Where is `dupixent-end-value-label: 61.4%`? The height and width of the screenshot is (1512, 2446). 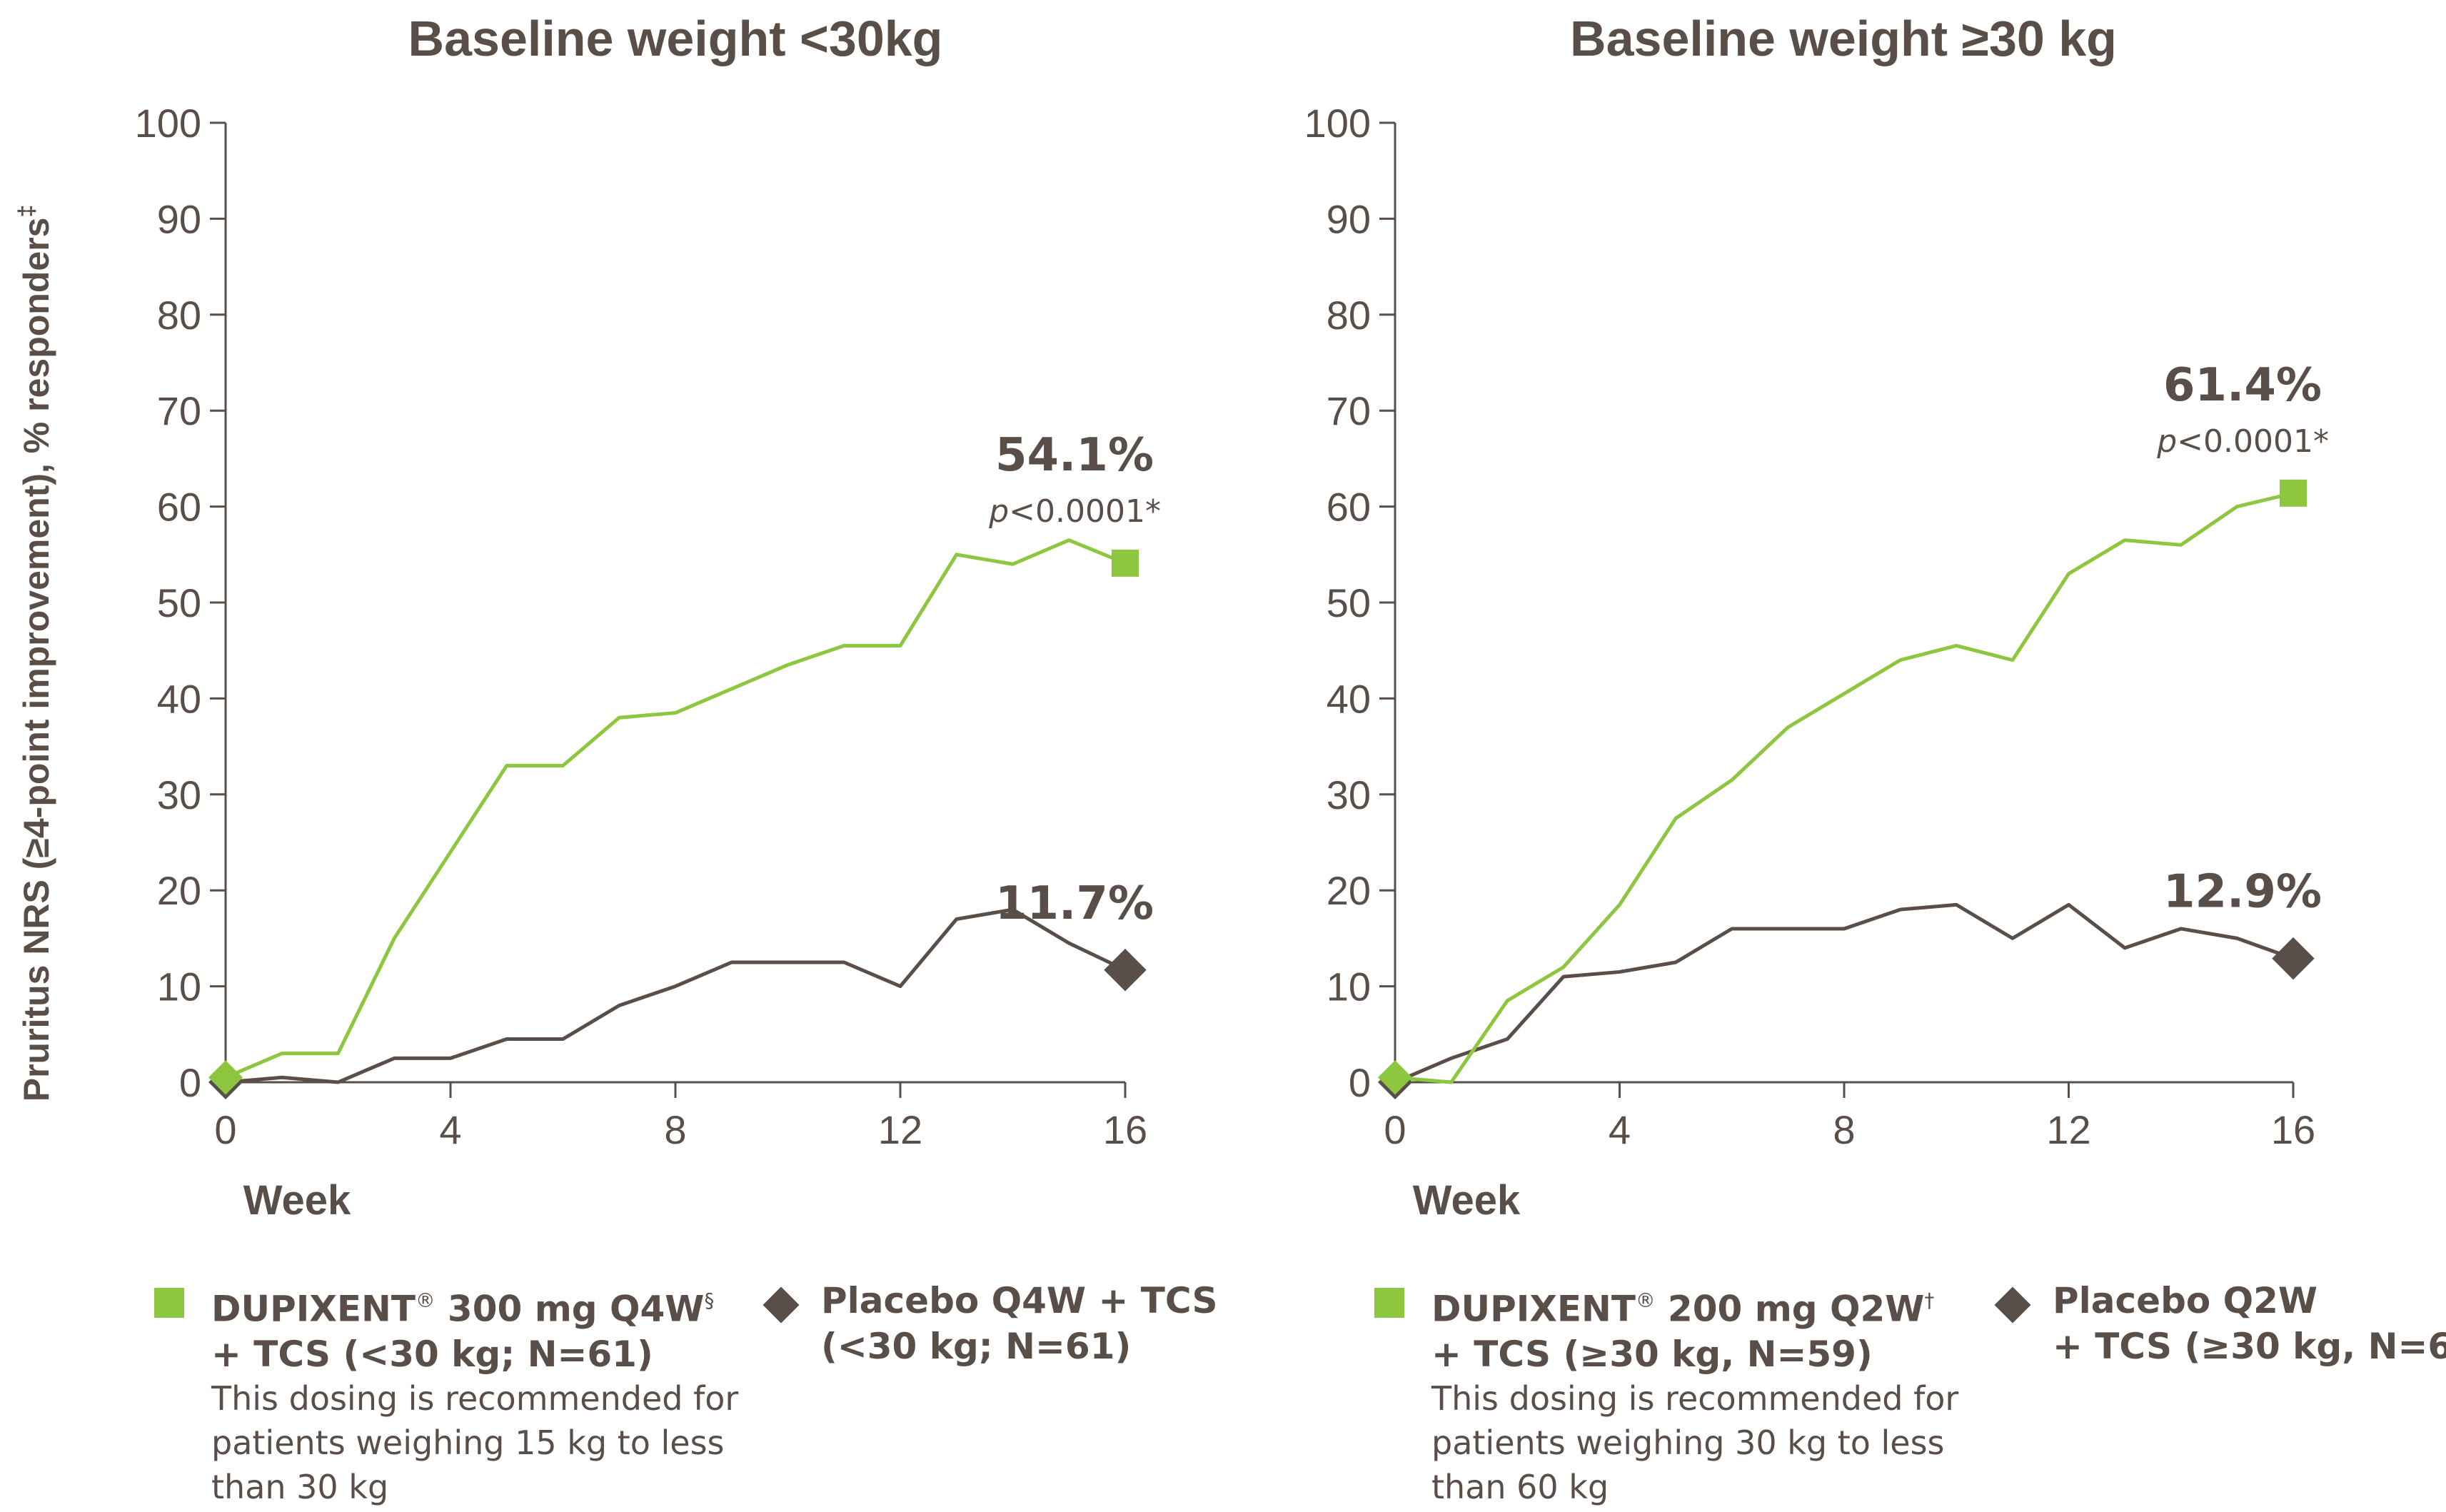
dupixent-end-value-label: 61.4% is located at coordinates (2242, 385).